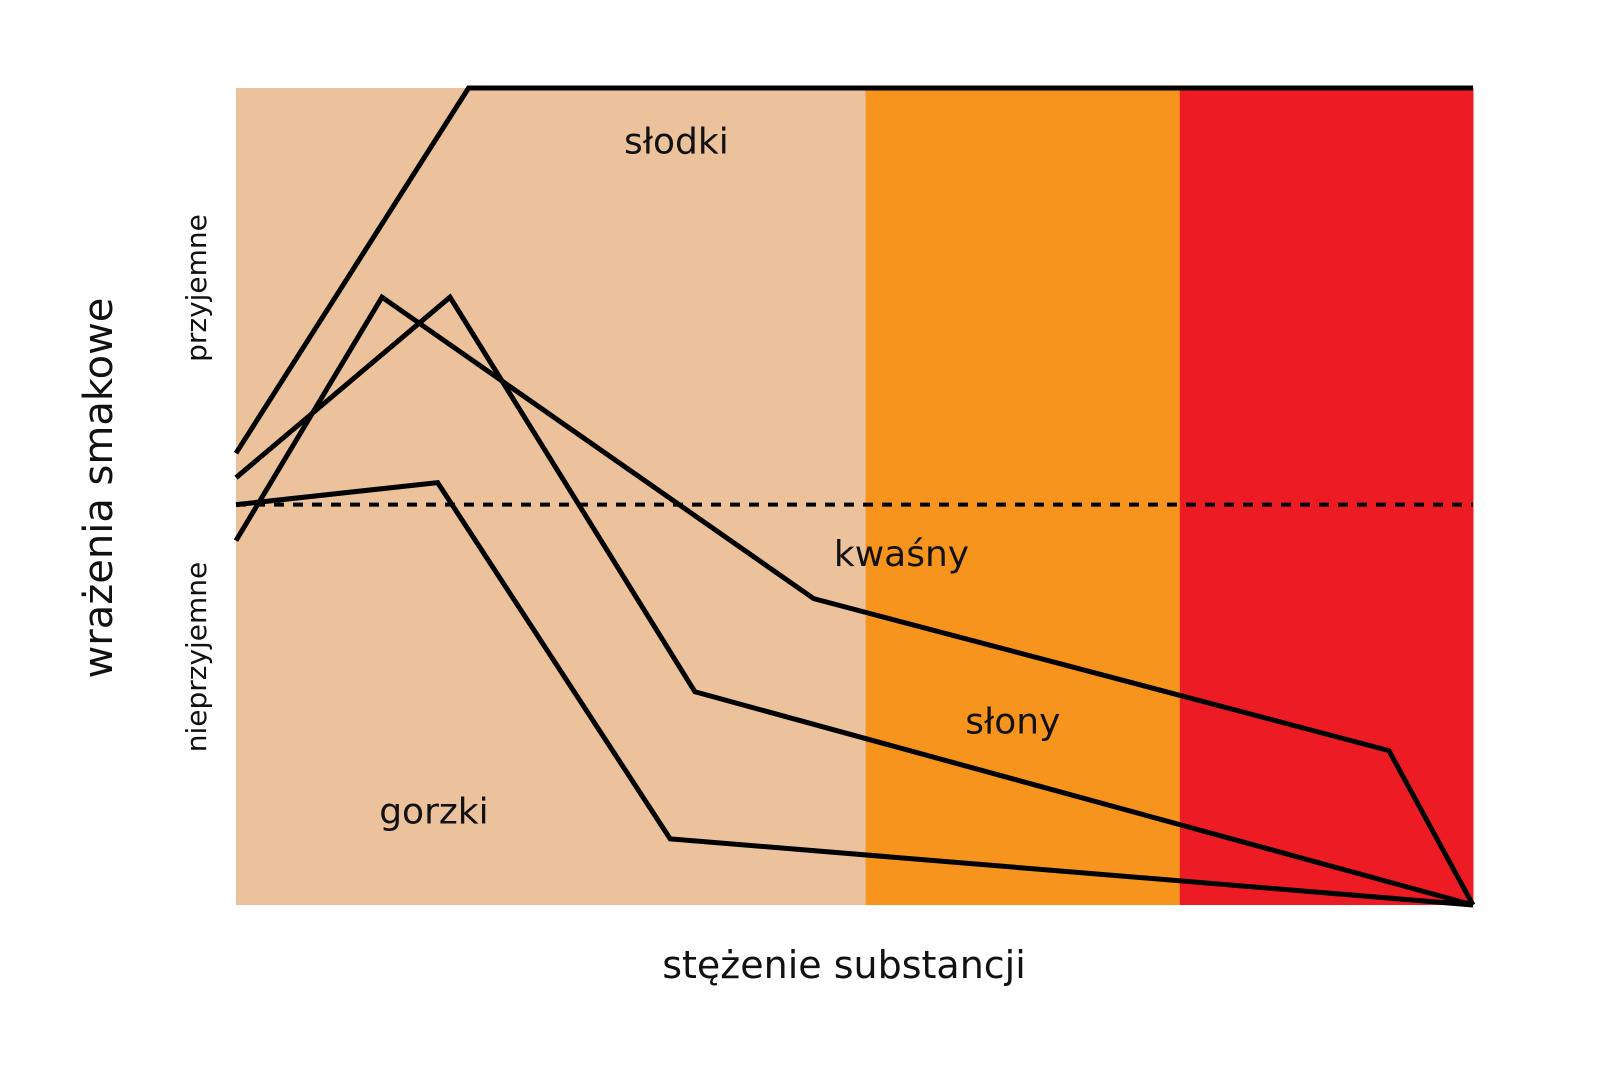 This screenshot has height=1066, width=1600. Describe the element at coordinates (196, 657) in the screenshot. I see `y-region-lower-label: nieprzyjemne` at that location.